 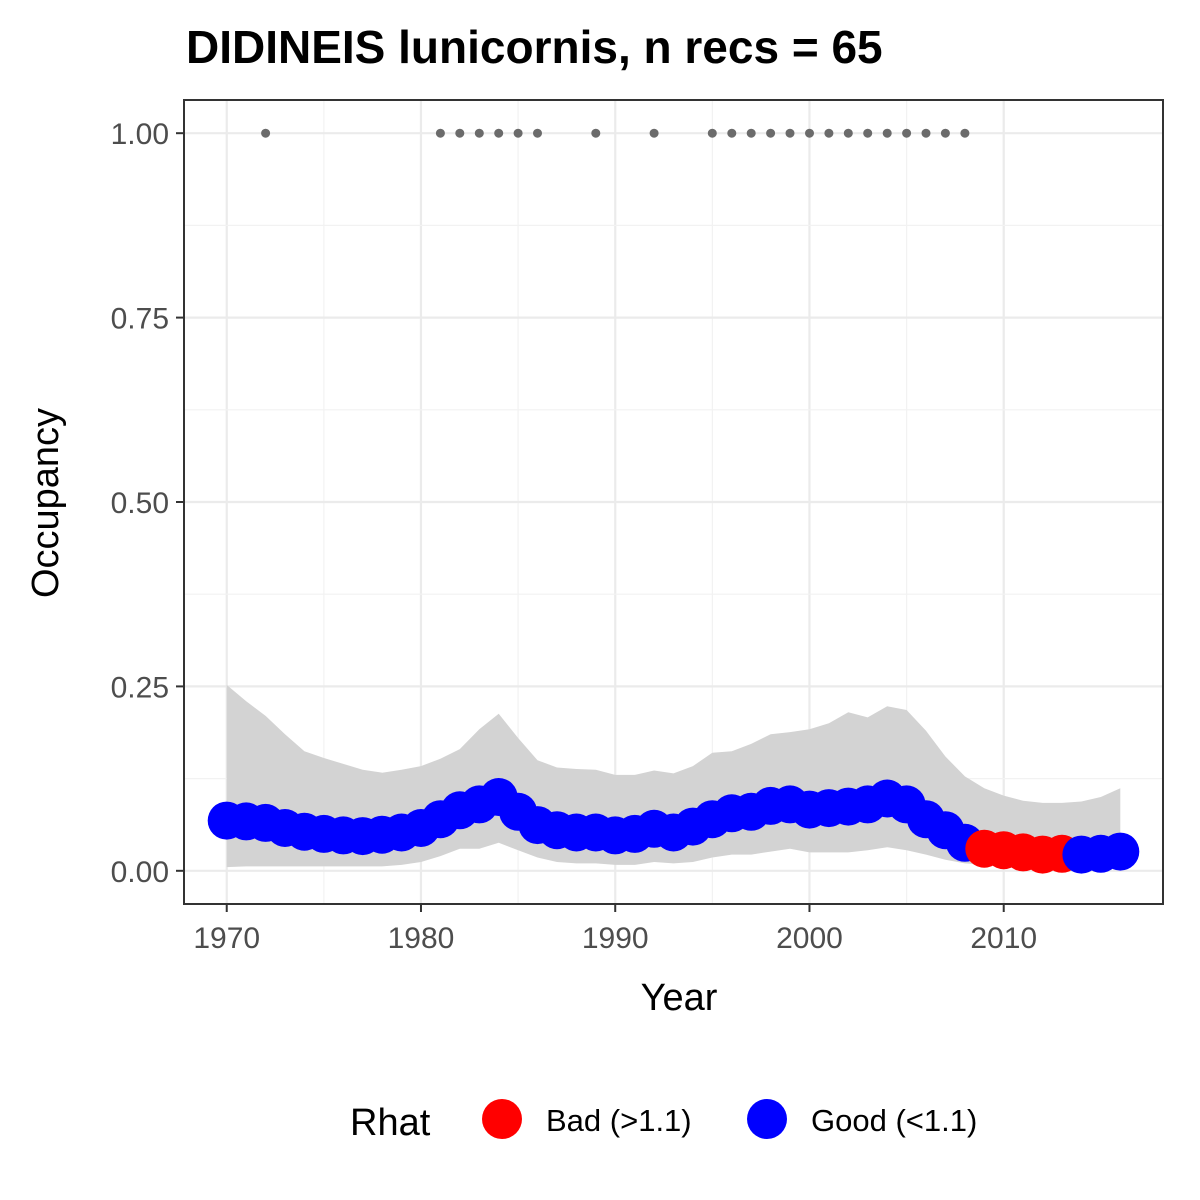 I want to click on chart-title: DIDINEIS lunicornis, n recs = 65, so click(x=534, y=47).